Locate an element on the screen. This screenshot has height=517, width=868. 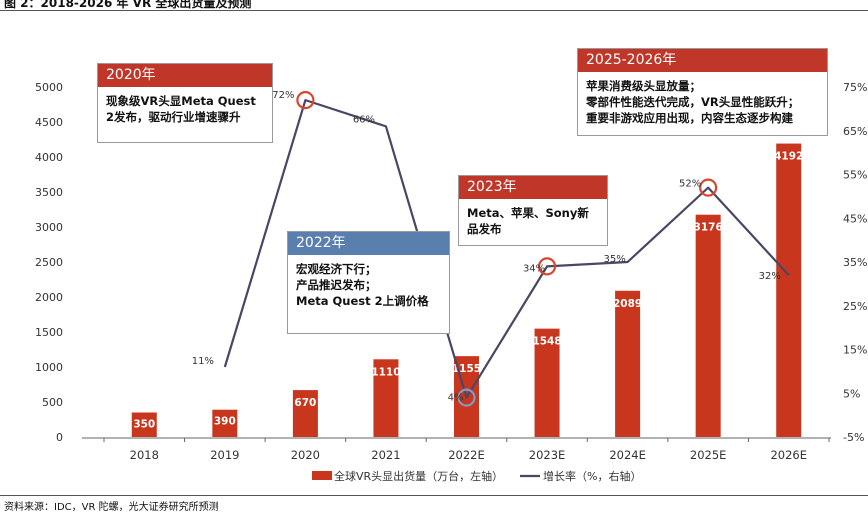
line-value-label: 4% is located at coordinates (456, 398).